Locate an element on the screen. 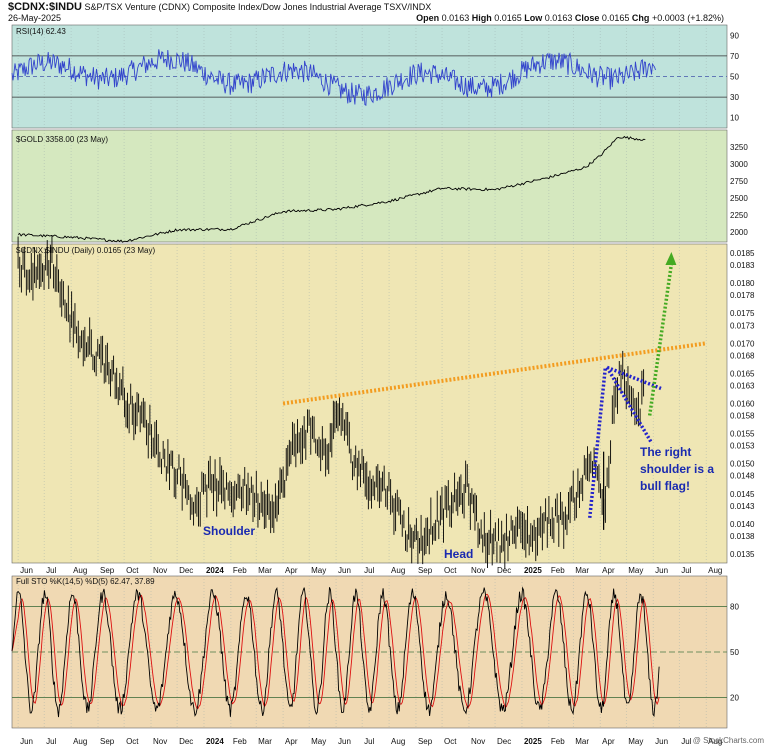  main-y-tick: 0.0175 is located at coordinates (742, 313).